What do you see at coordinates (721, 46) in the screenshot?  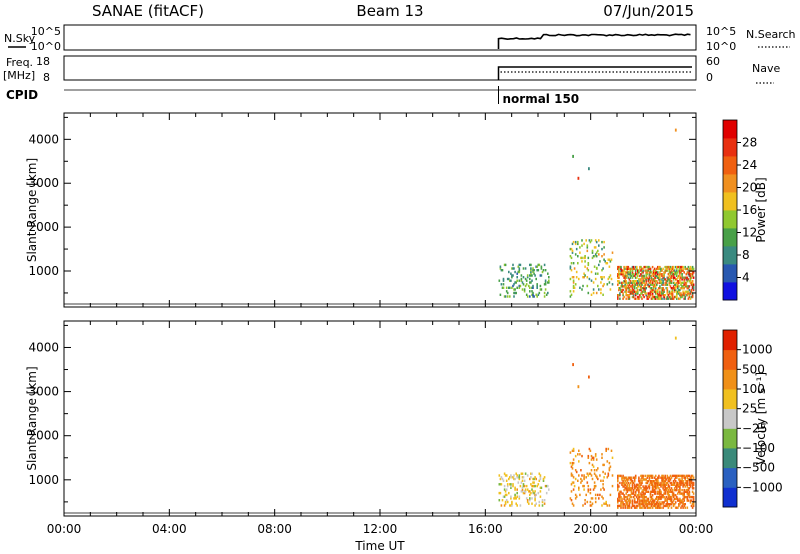 I see `nsearch-tick-low: 10^0` at bounding box center [721, 46].